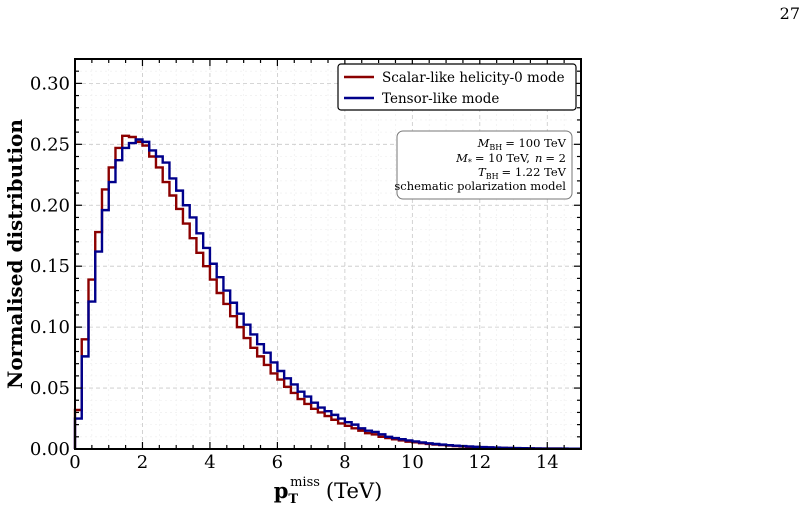 The image size is (808, 506). Describe the element at coordinates (50, 266) in the screenshot. I see `y-tick-label: 0.15` at that location.